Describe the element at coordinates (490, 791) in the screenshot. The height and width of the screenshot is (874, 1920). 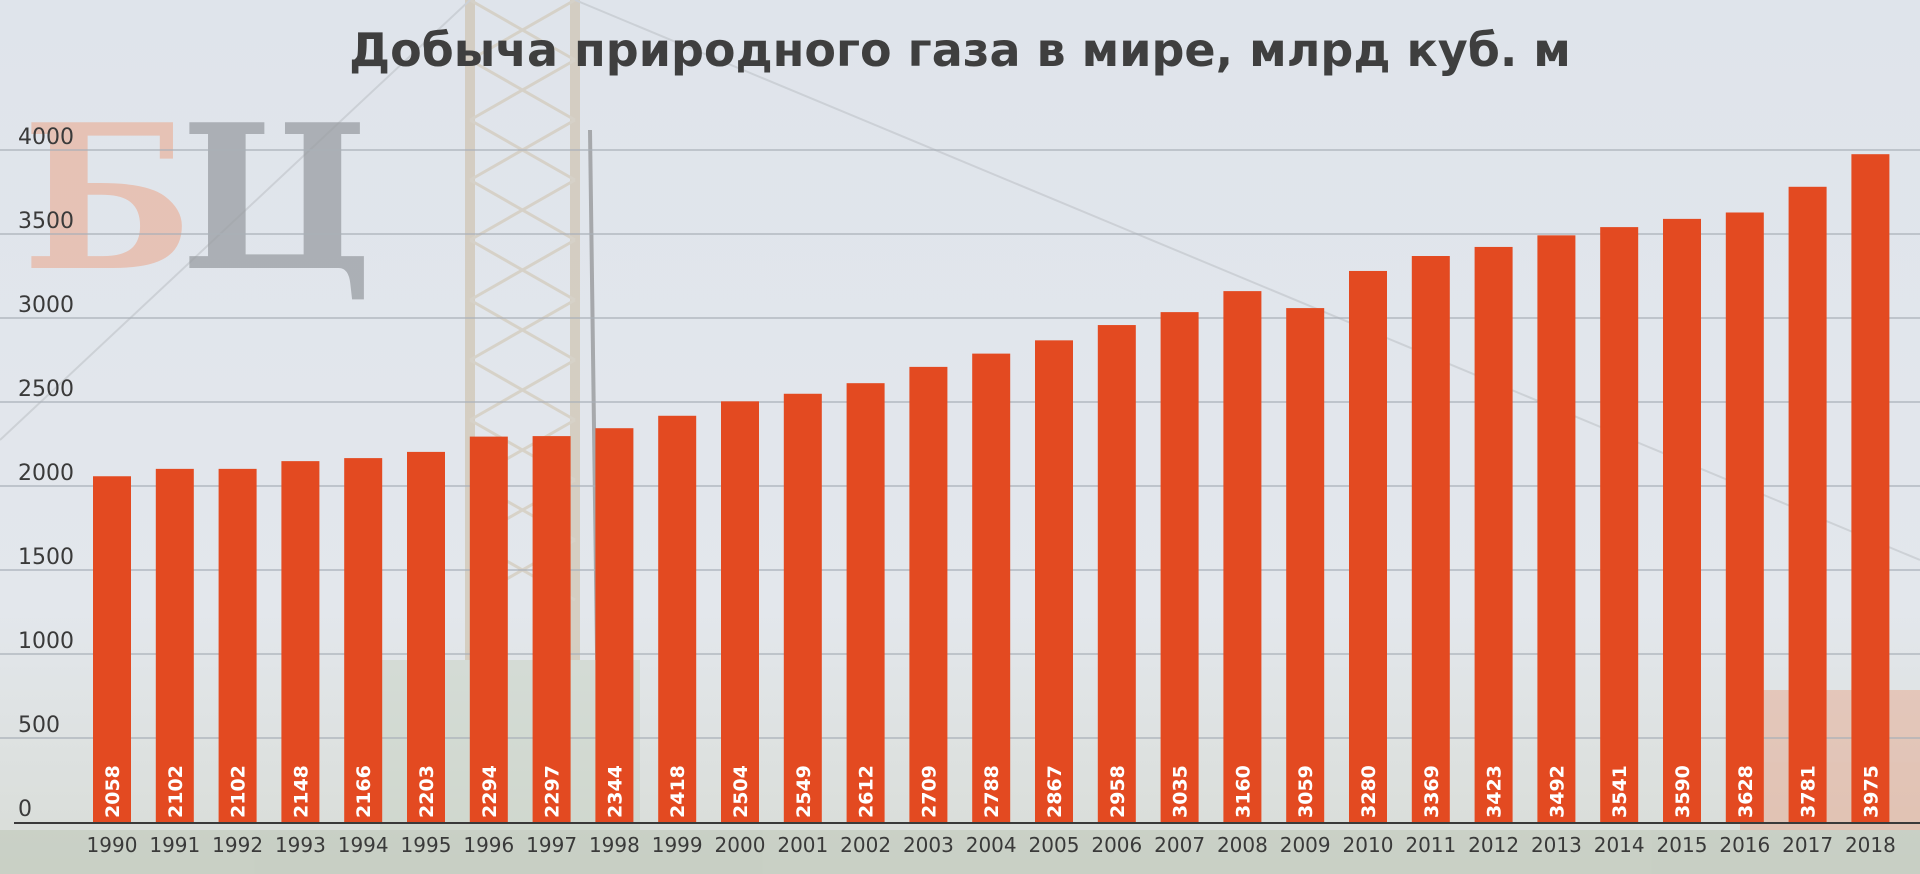
I see `bar-value-label-1996: 2294` at that location.